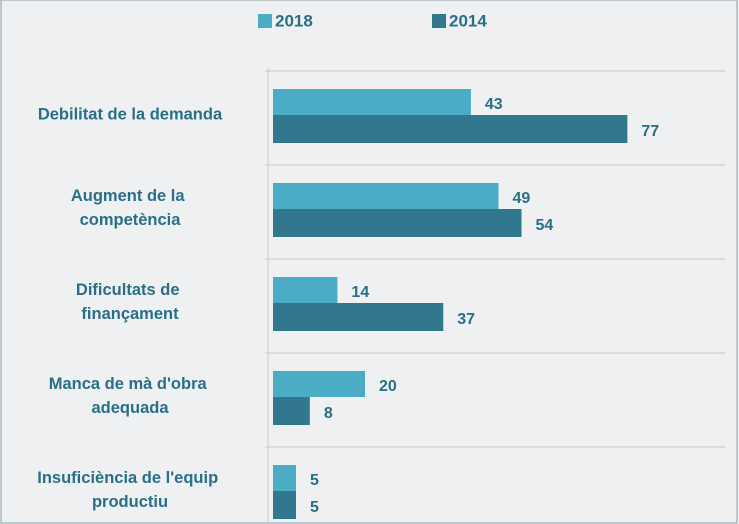  What do you see at coordinates (650, 131) in the screenshot?
I see `value-label: 77` at bounding box center [650, 131].